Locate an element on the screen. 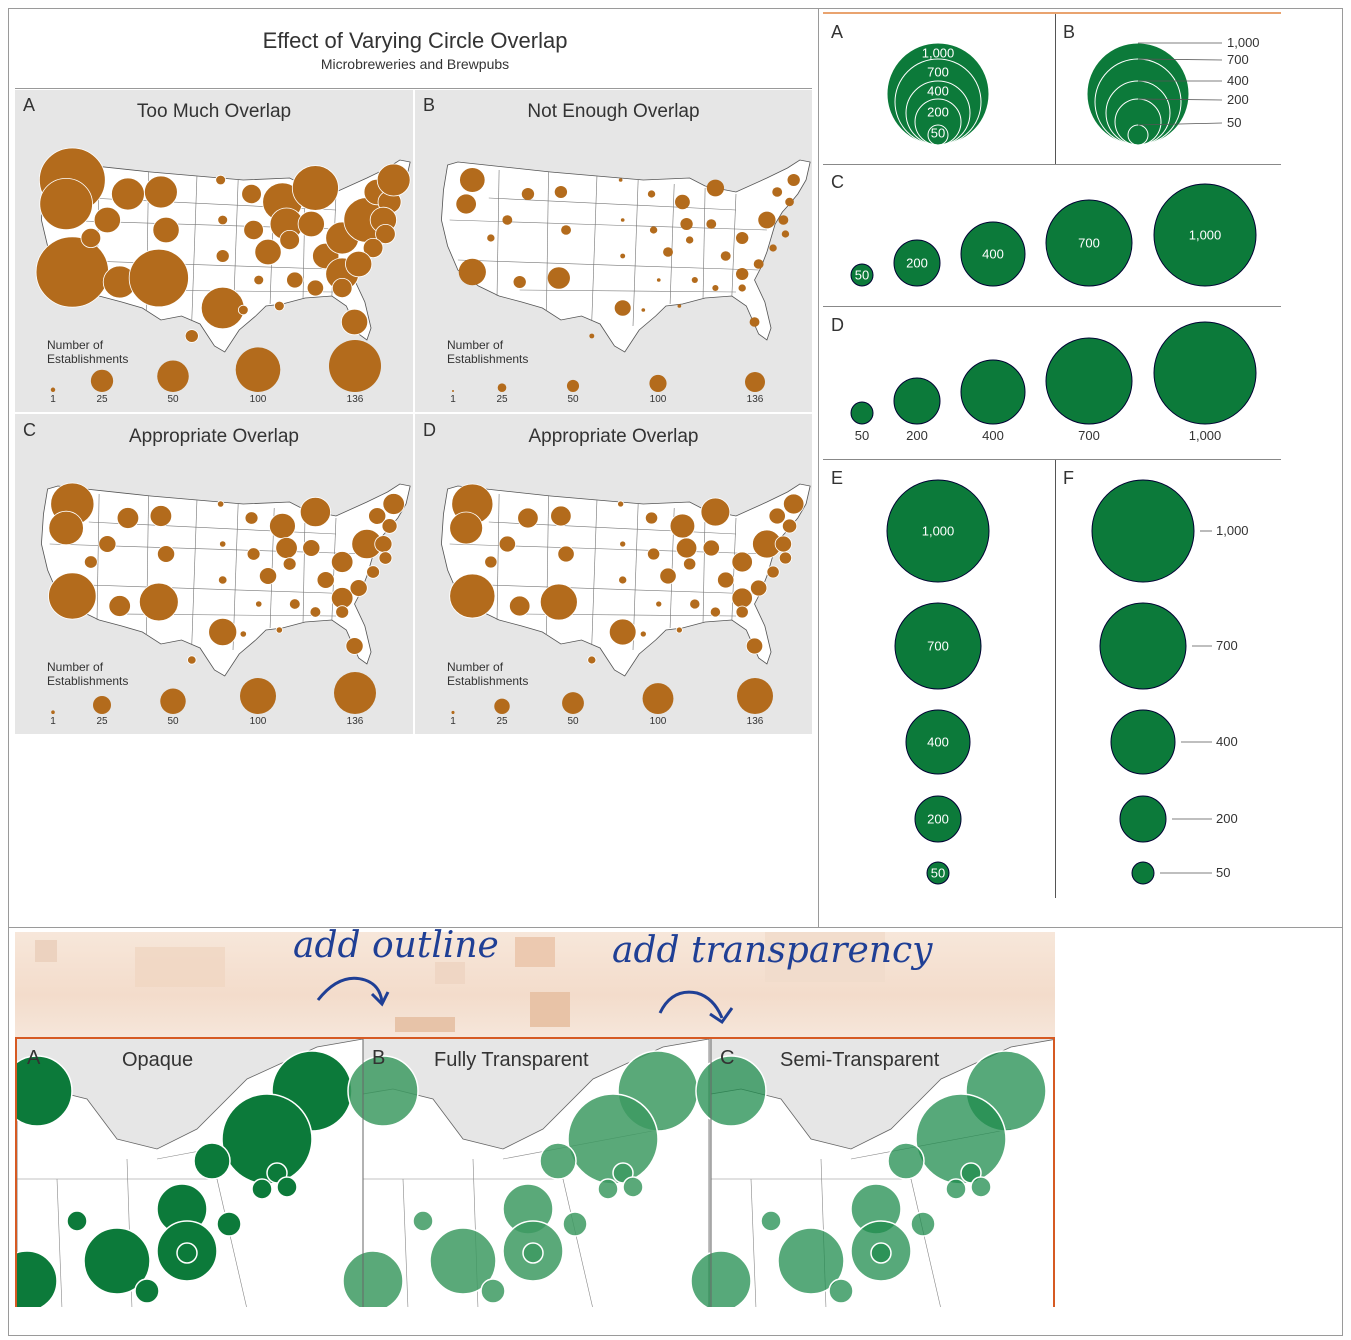 The image size is (1351, 1340). legend-tick-label: 136 is located at coordinates (755, 721).